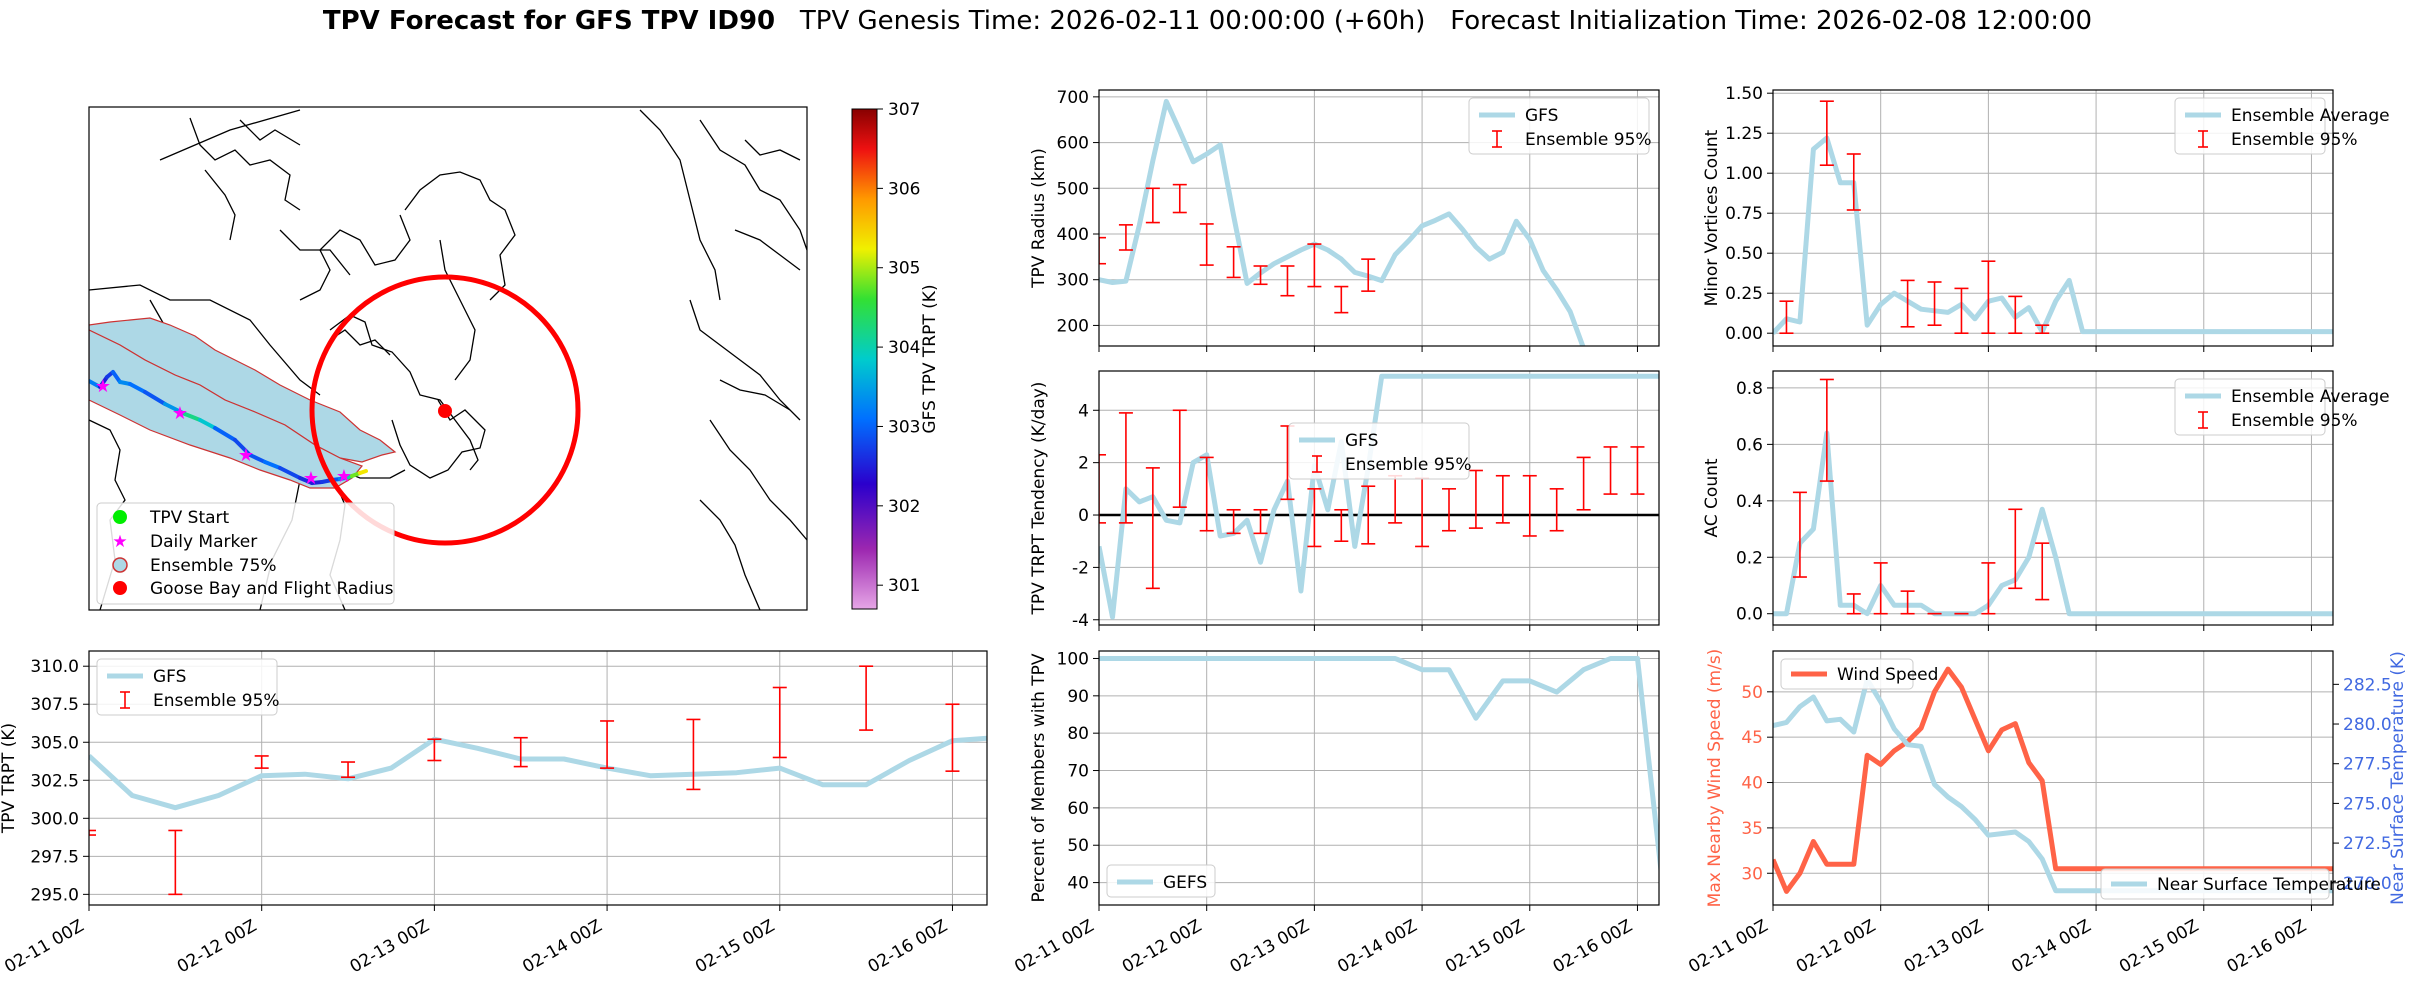 This screenshot has width=2415, height=982. What do you see at coordinates (9, 778) in the screenshot?
I see `y-axis-label: TPV TRPT (K)` at bounding box center [9, 778].